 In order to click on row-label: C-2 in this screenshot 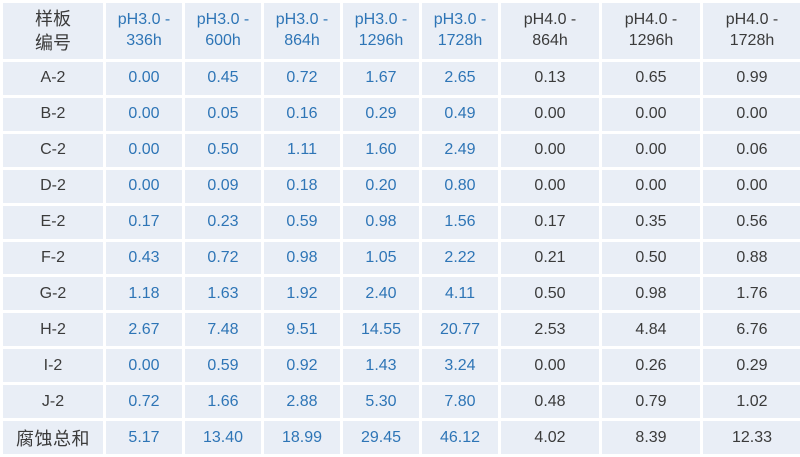, I will do `click(53, 150)`.